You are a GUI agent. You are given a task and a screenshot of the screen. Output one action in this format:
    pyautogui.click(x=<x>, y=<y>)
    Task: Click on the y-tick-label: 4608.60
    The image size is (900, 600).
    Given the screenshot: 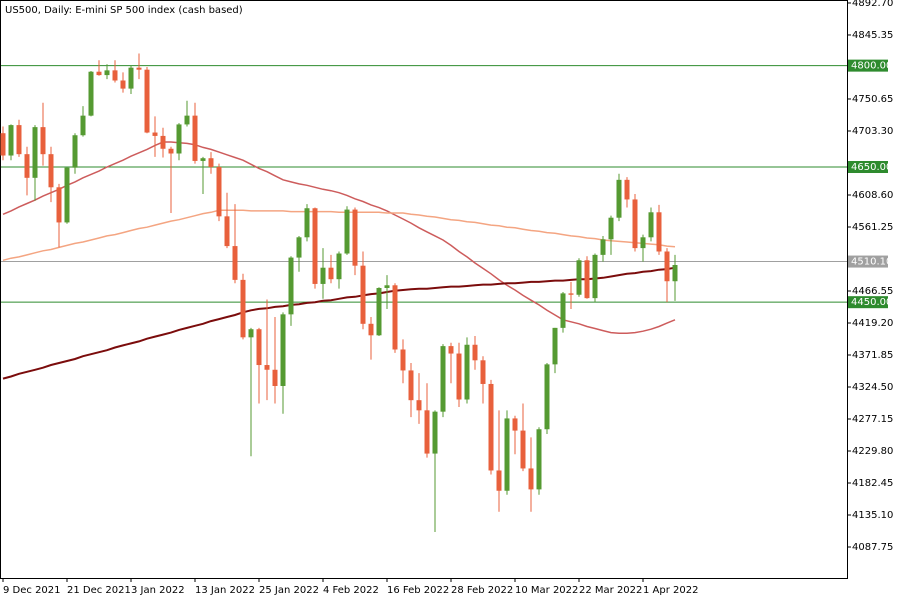 What is the action you would take?
    pyautogui.click(x=872, y=195)
    